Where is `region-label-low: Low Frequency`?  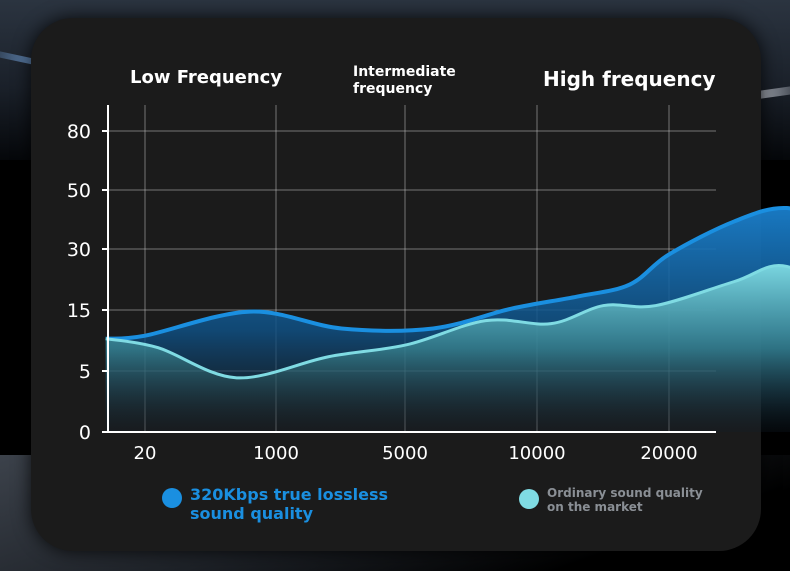 region-label-low: Low Frequency is located at coordinates (206, 77).